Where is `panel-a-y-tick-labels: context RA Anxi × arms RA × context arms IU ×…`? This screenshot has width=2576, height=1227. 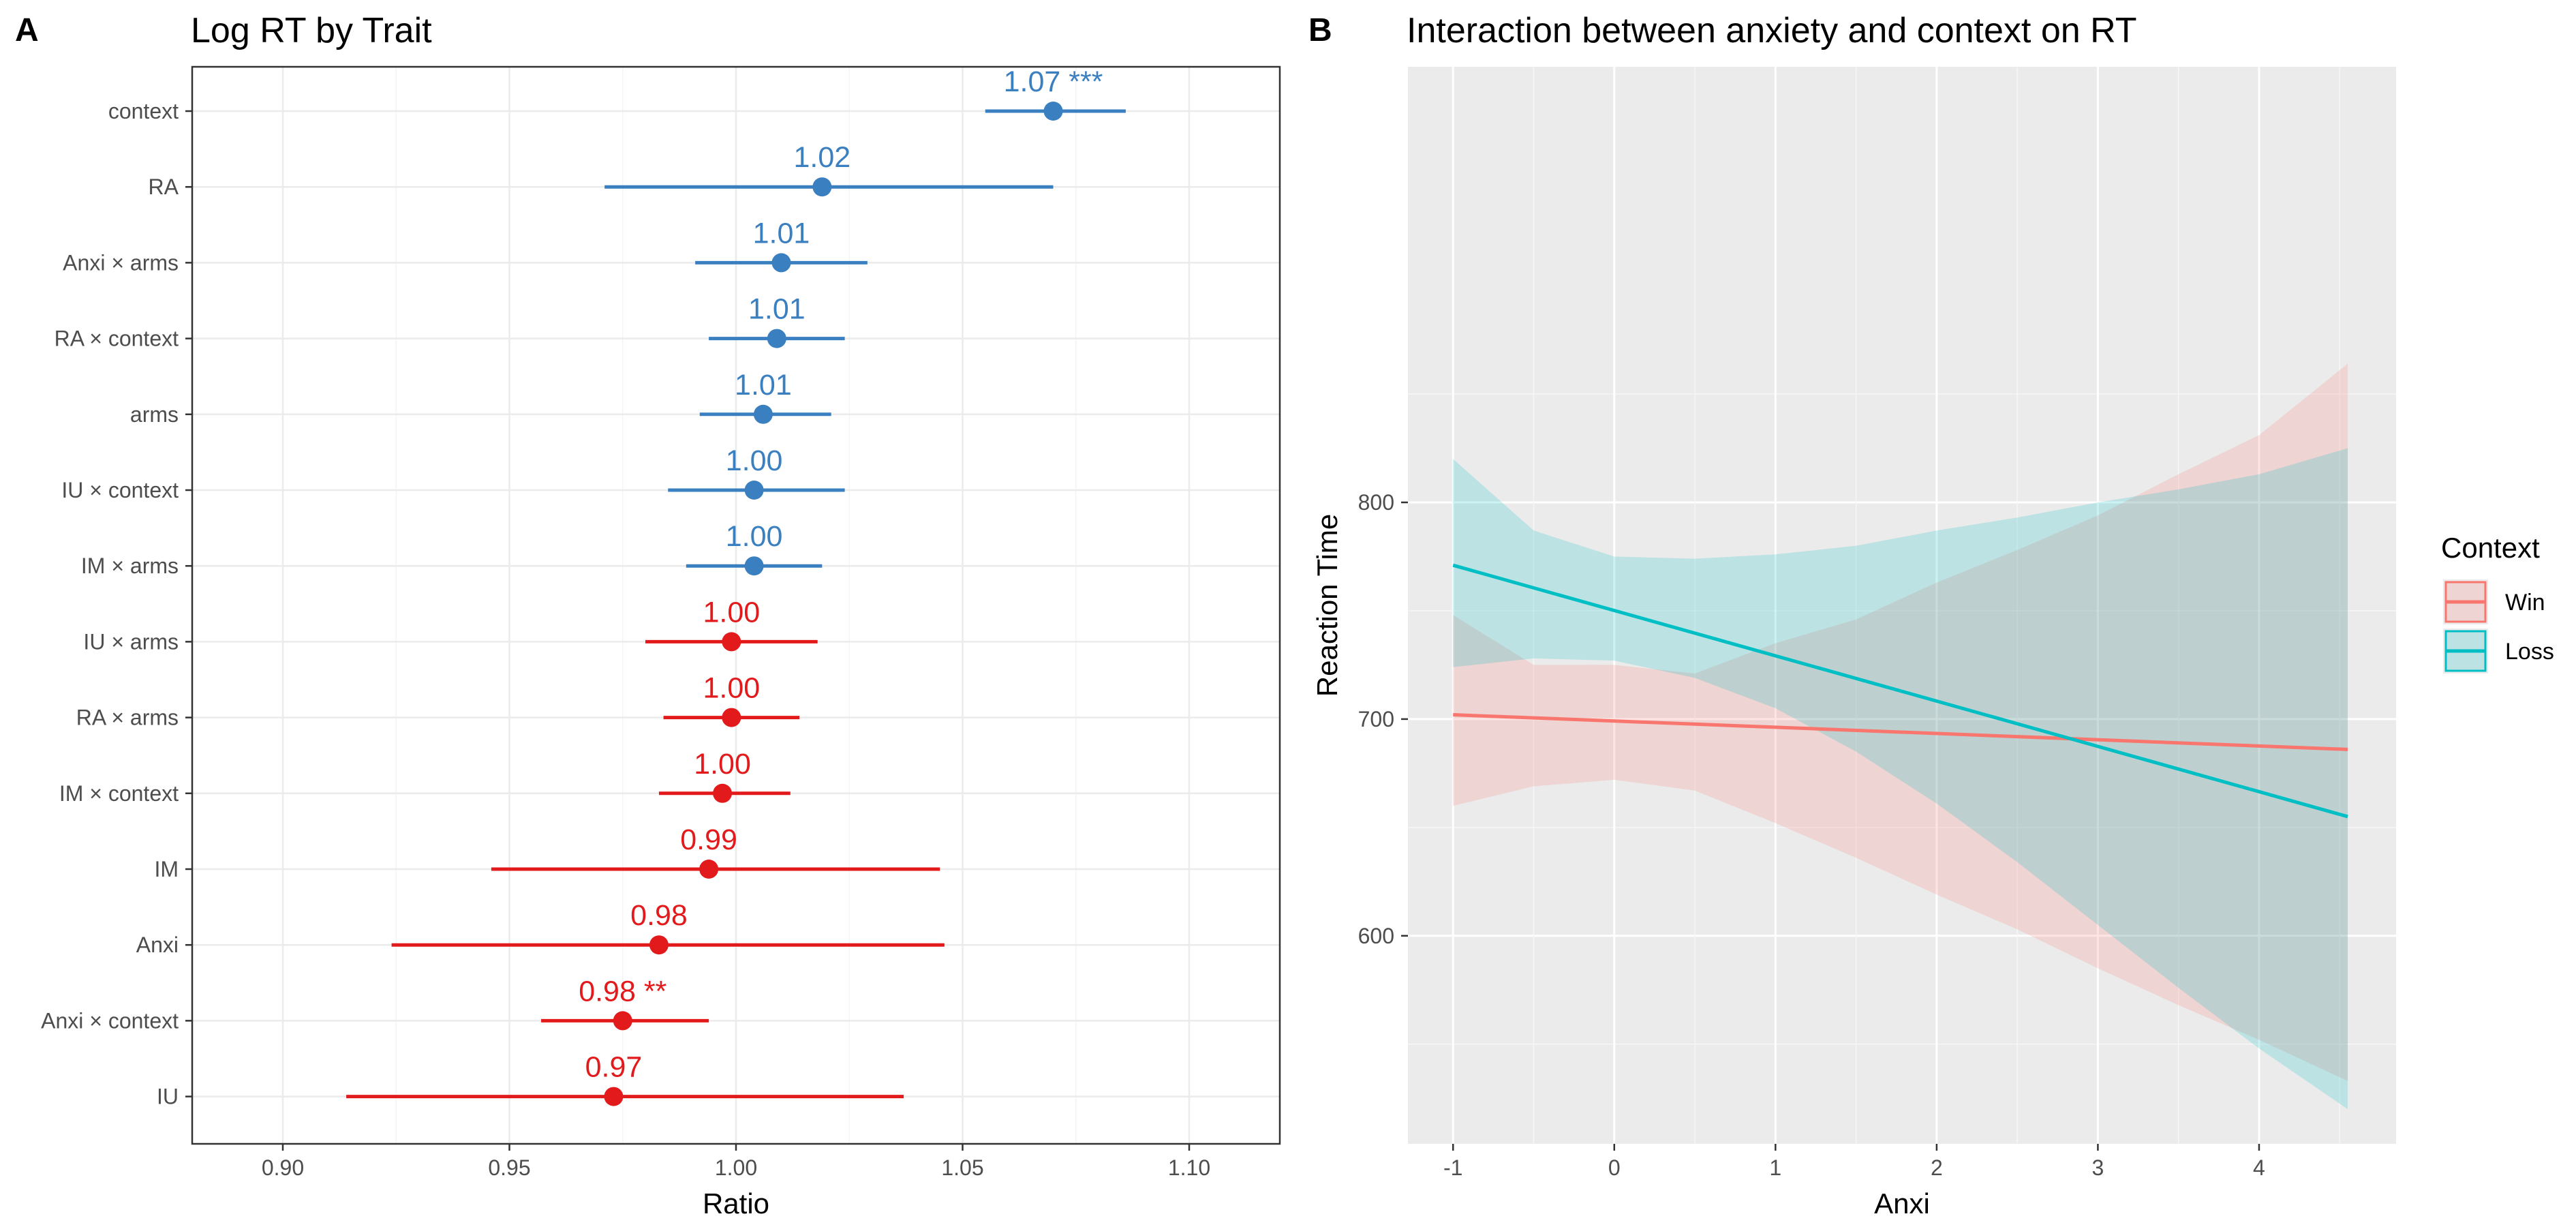
panel-a-y-tick-labels: context RA Anxi × arms RA × context arms IU ×… is located at coordinates (116, 604).